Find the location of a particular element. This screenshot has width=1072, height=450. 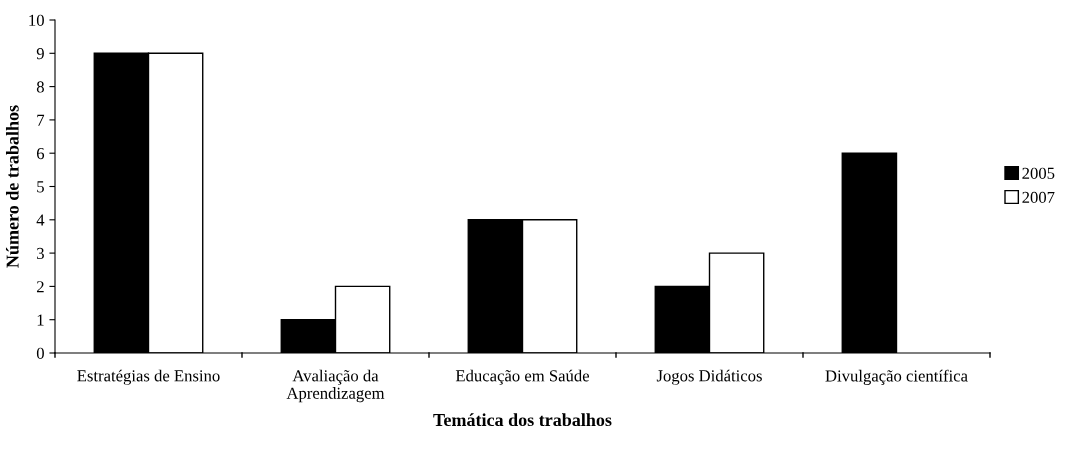

y-tick-label: 2 is located at coordinates (40, 287).